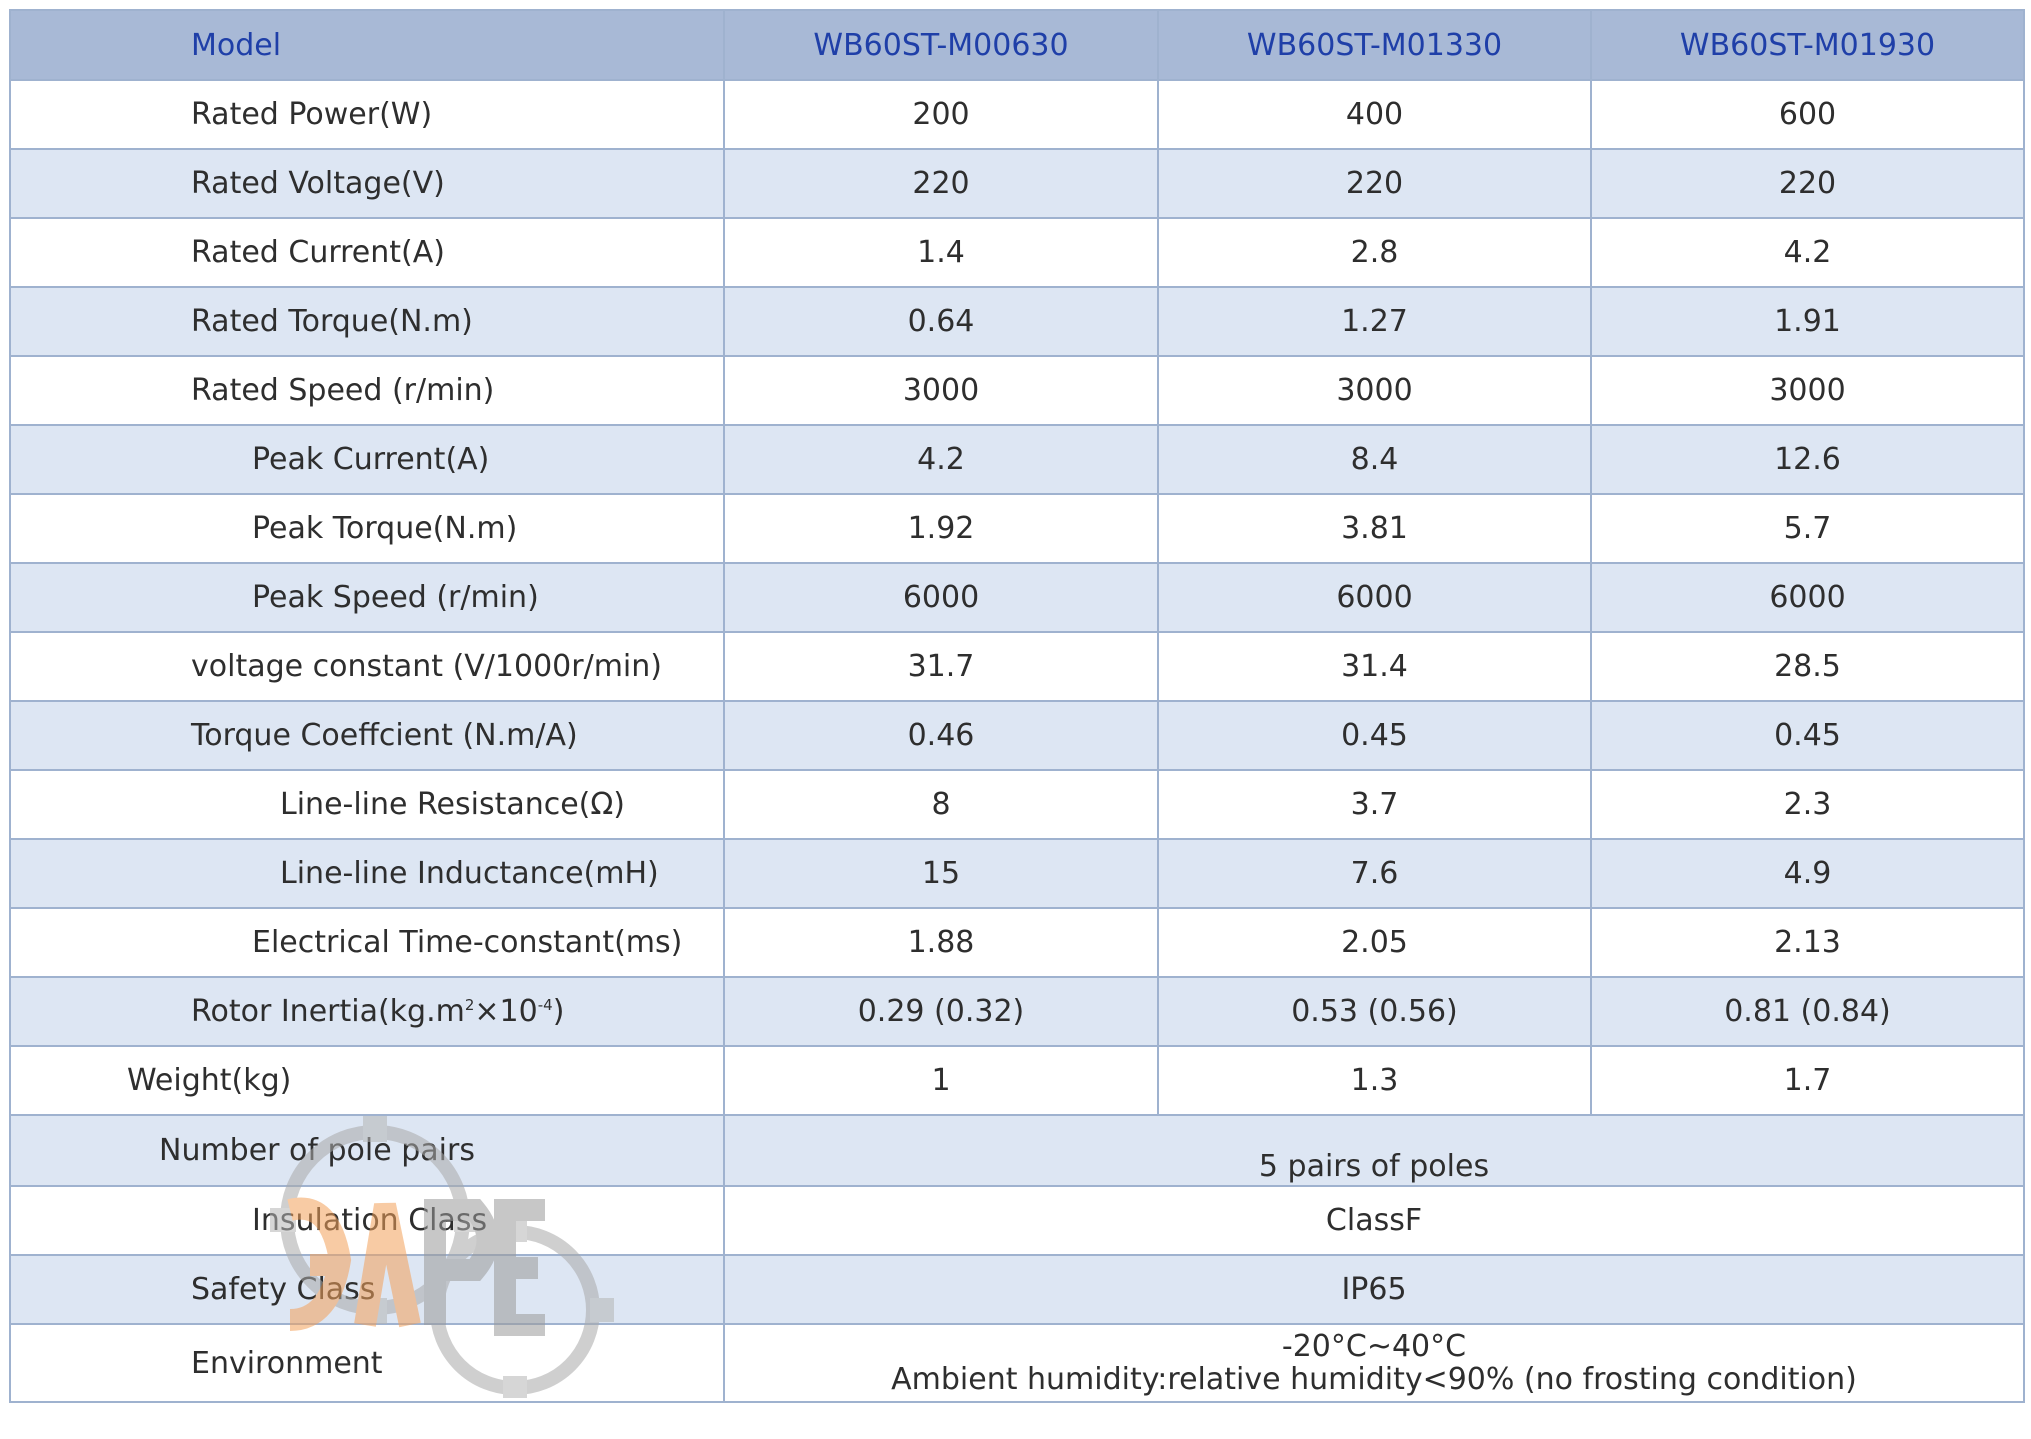  What do you see at coordinates (1374, 1011) in the screenshot?
I see `cell-value: 0.53 (0.56)` at bounding box center [1374, 1011].